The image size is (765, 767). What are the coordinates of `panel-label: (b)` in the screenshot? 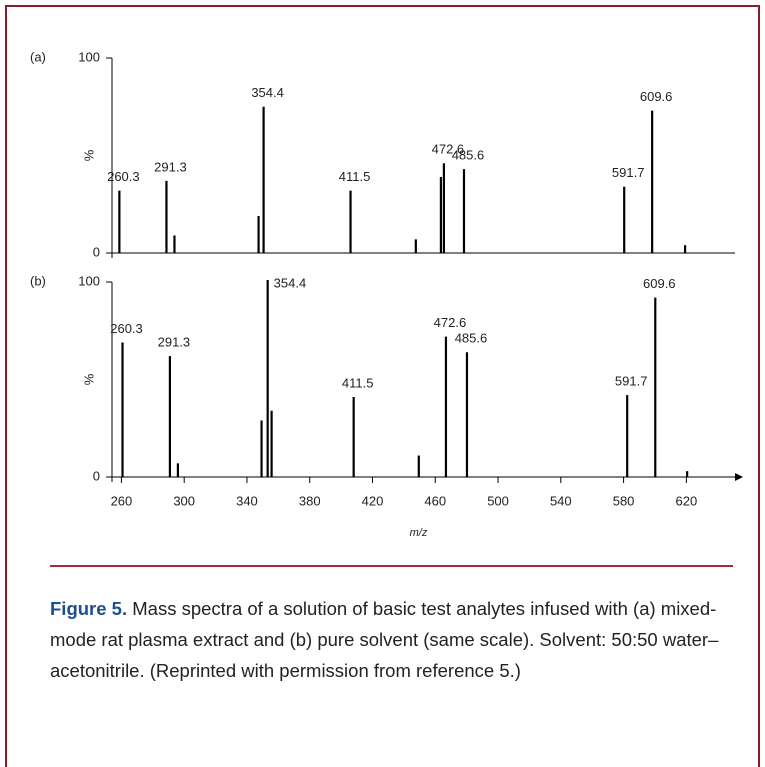 It's located at (38, 280).